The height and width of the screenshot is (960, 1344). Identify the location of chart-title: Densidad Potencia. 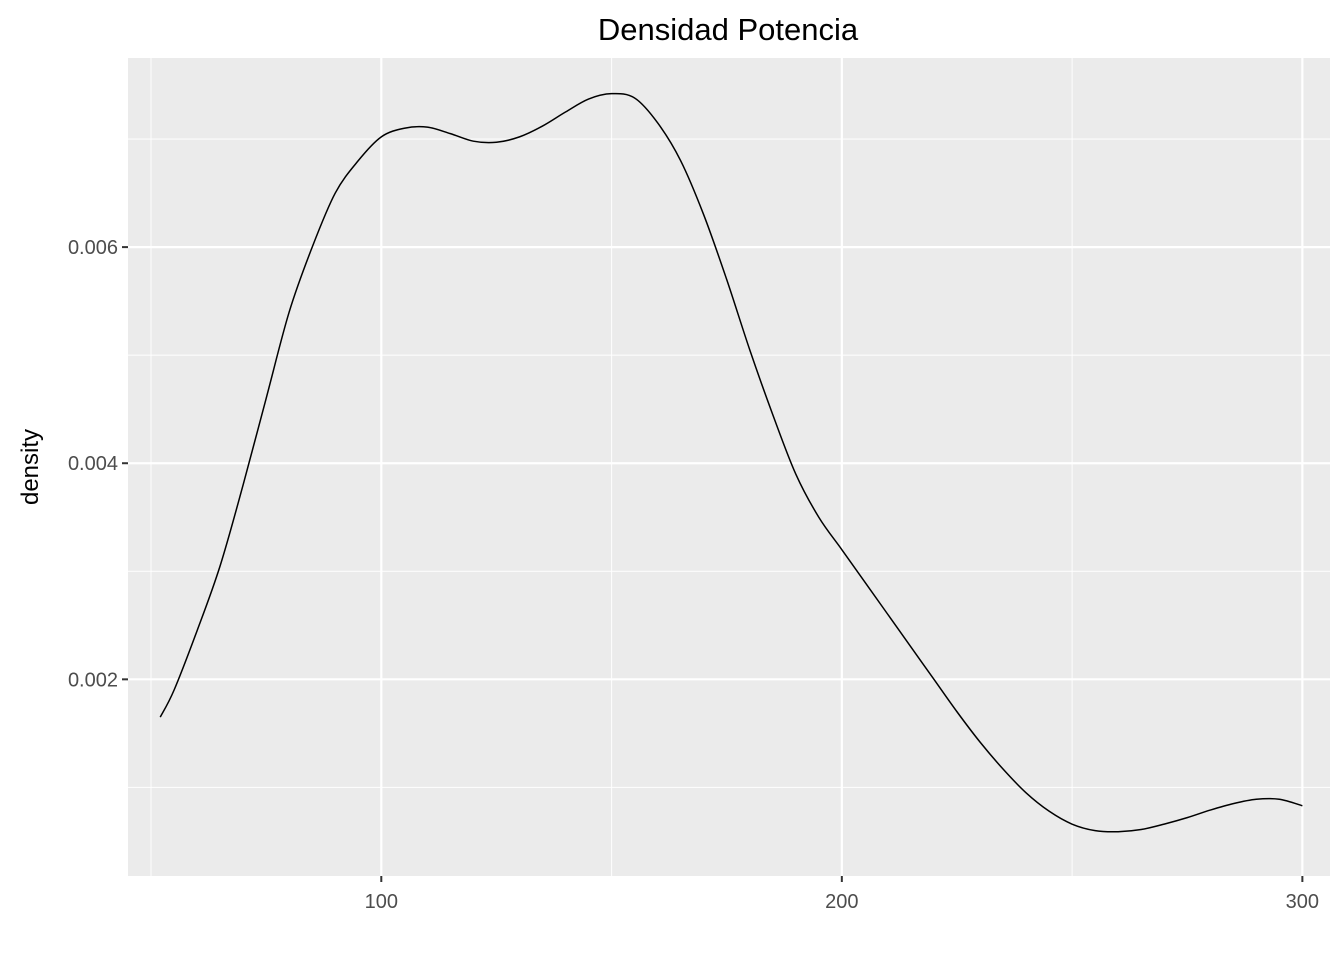
(728, 29).